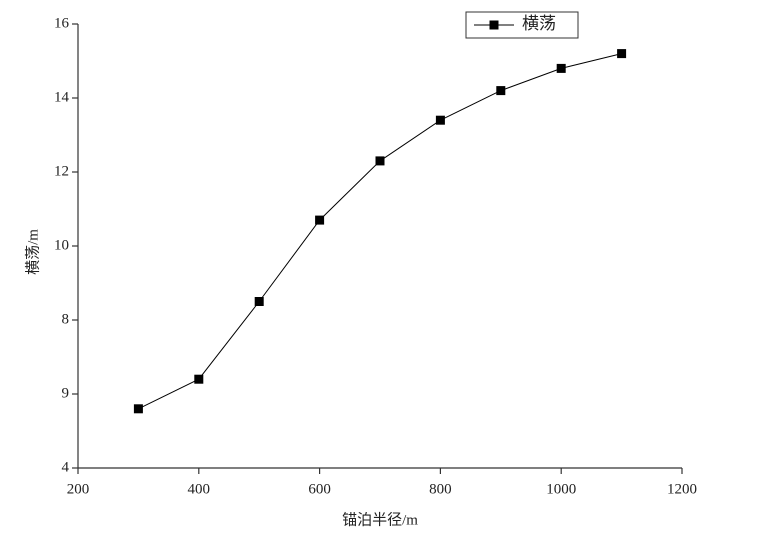 This screenshot has width=760, height=556. What do you see at coordinates (494, 25) in the screenshot?
I see `legend-marker` at bounding box center [494, 25].